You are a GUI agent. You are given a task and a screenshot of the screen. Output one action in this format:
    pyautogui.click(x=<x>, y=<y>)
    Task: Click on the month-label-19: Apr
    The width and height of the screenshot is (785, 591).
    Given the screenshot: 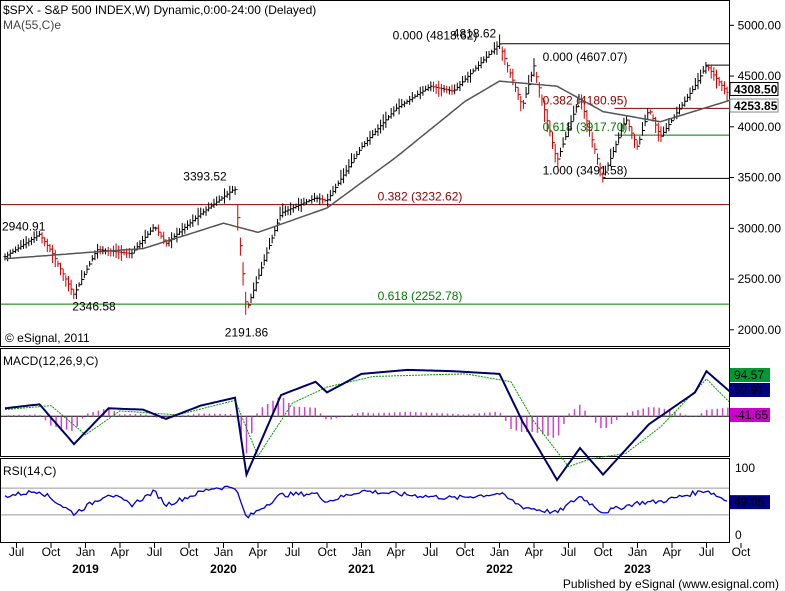 What is the action you would take?
    pyautogui.click(x=672, y=552)
    